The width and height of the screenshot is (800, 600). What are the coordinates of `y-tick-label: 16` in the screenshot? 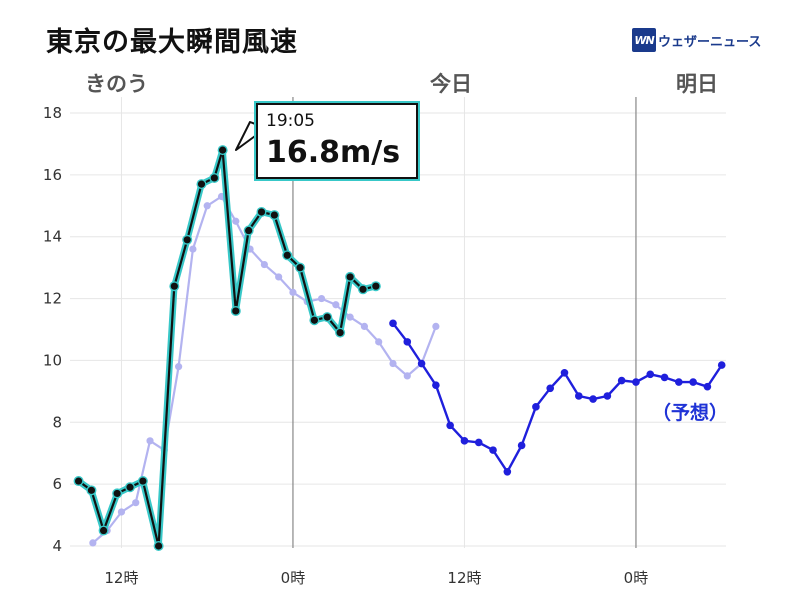 It's located at (52, 175).